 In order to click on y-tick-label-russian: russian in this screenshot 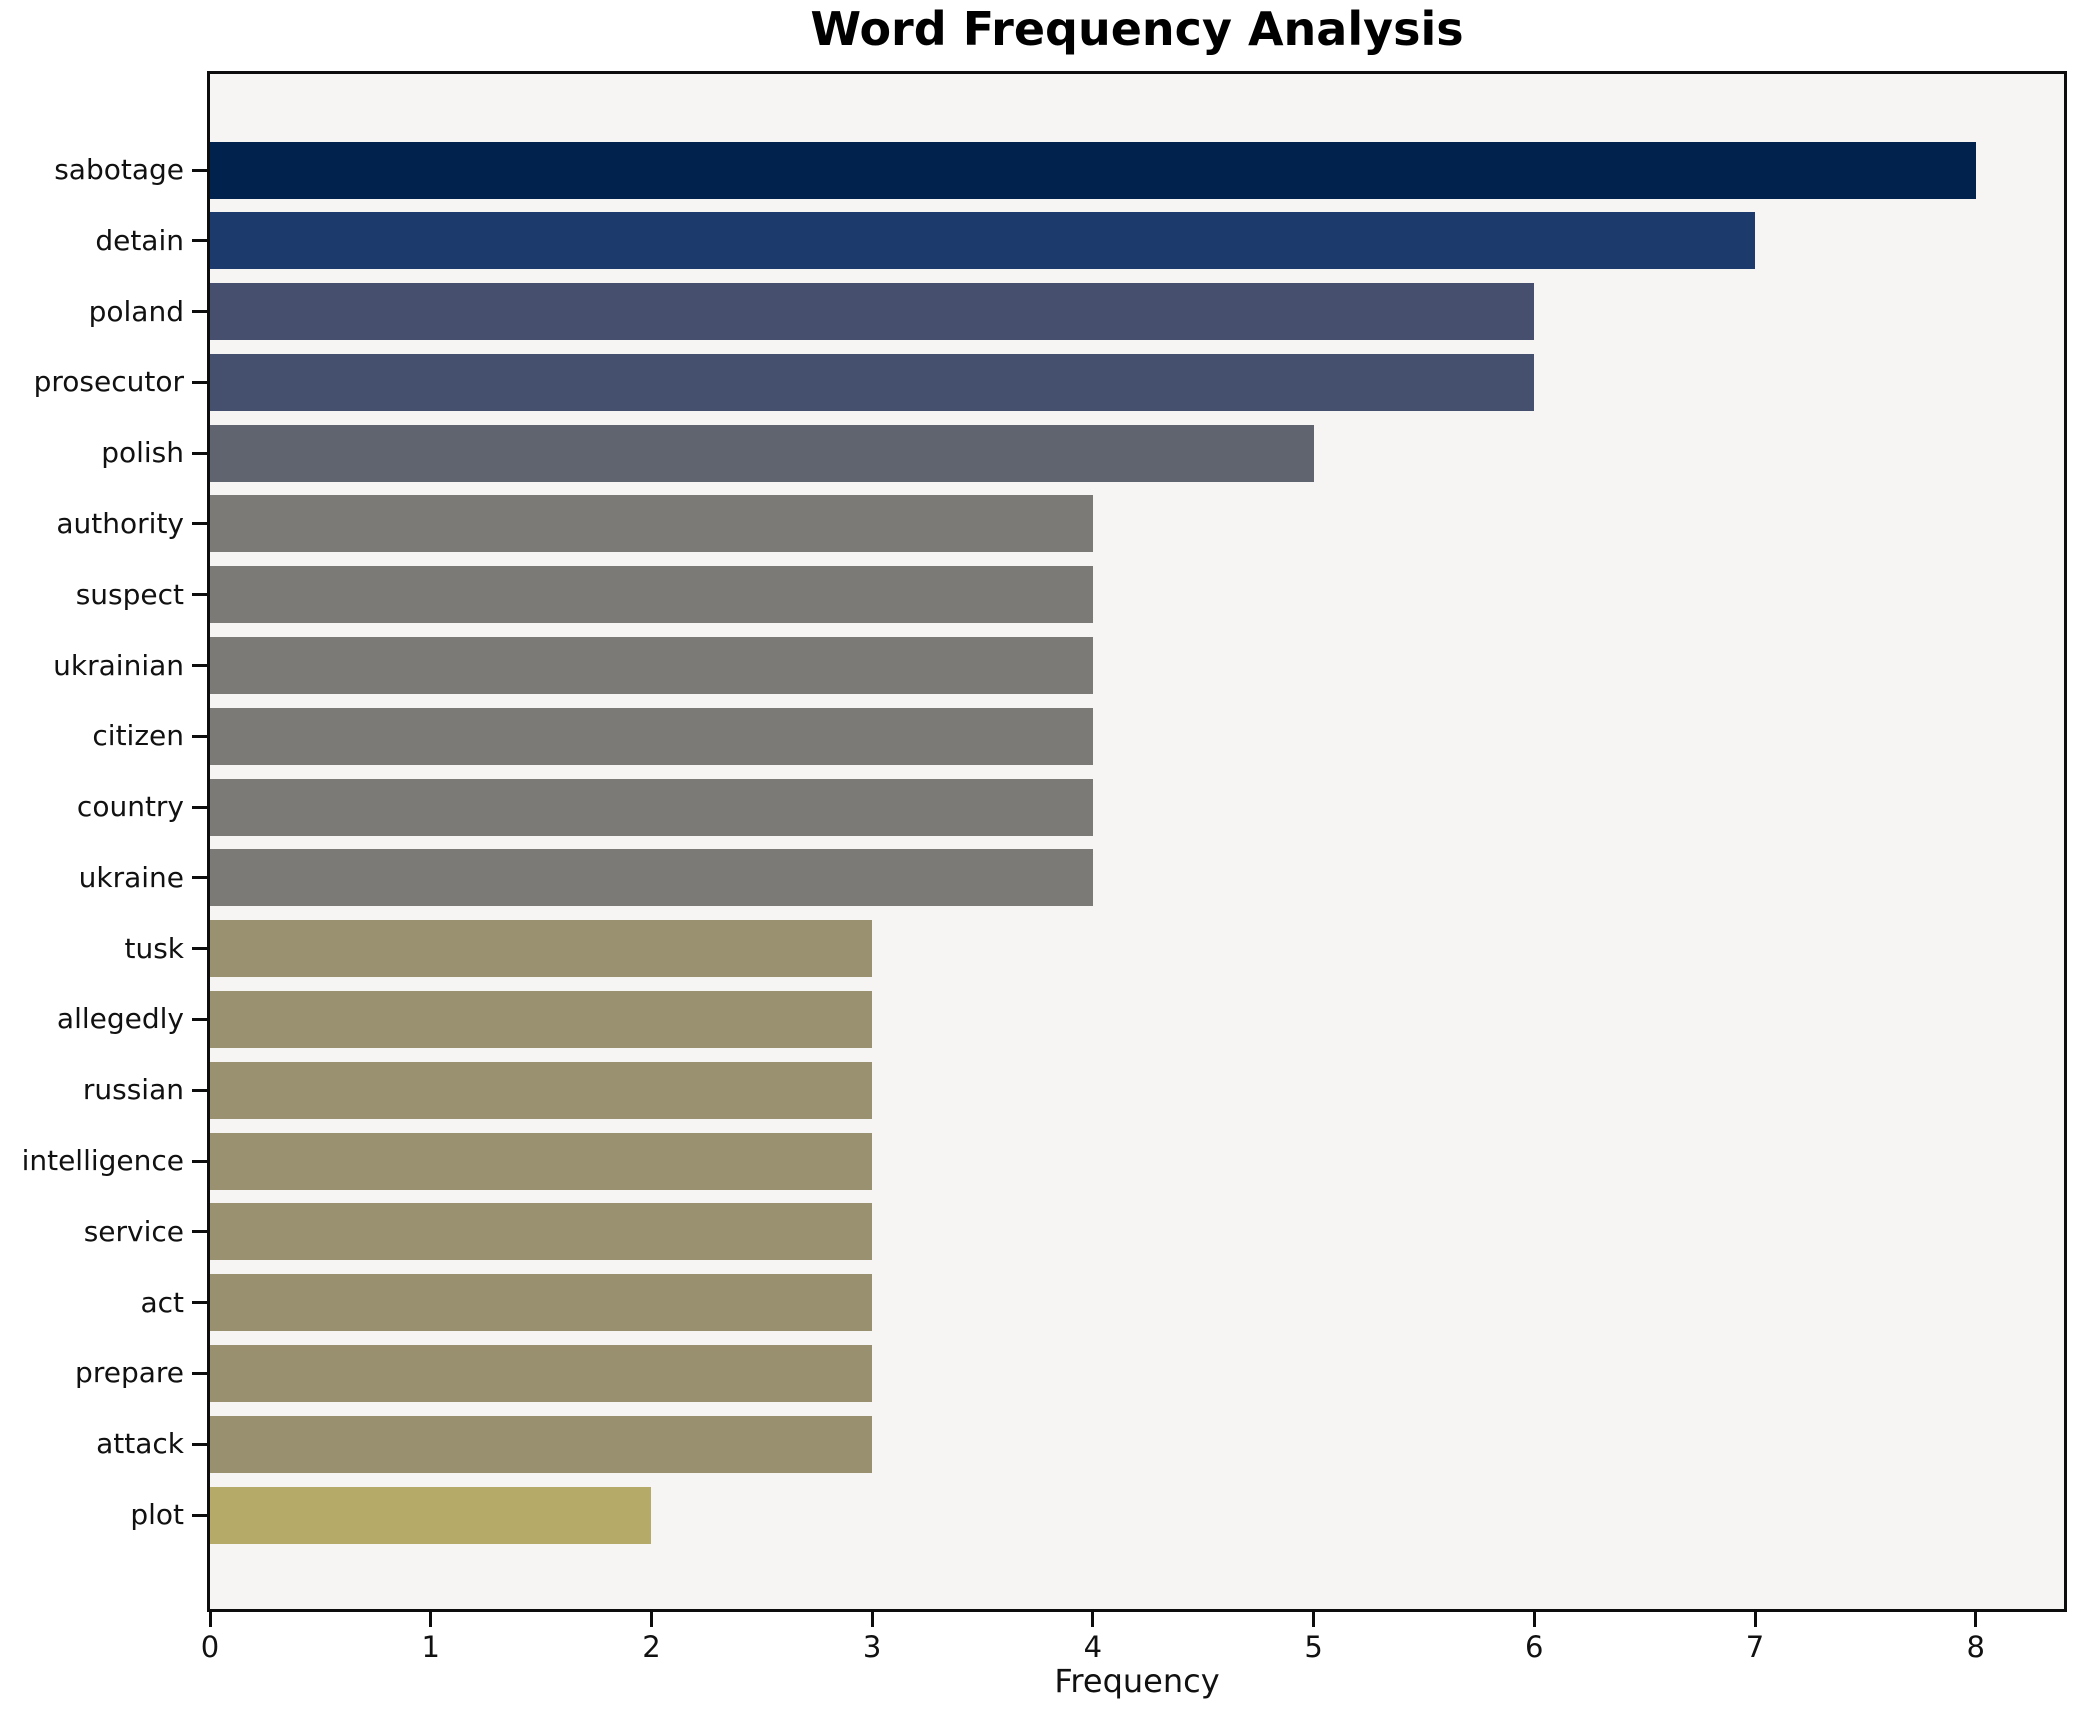, I will do `click(133, 1090)`.